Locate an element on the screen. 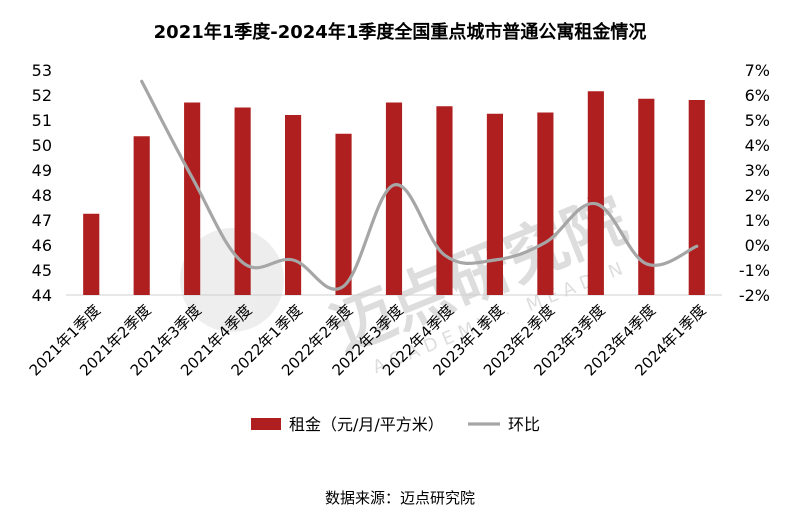 Image resolution: width=800 pixels, height=525 pixels. y-right-tick-label: 6% is located at coordinates (757, 95).